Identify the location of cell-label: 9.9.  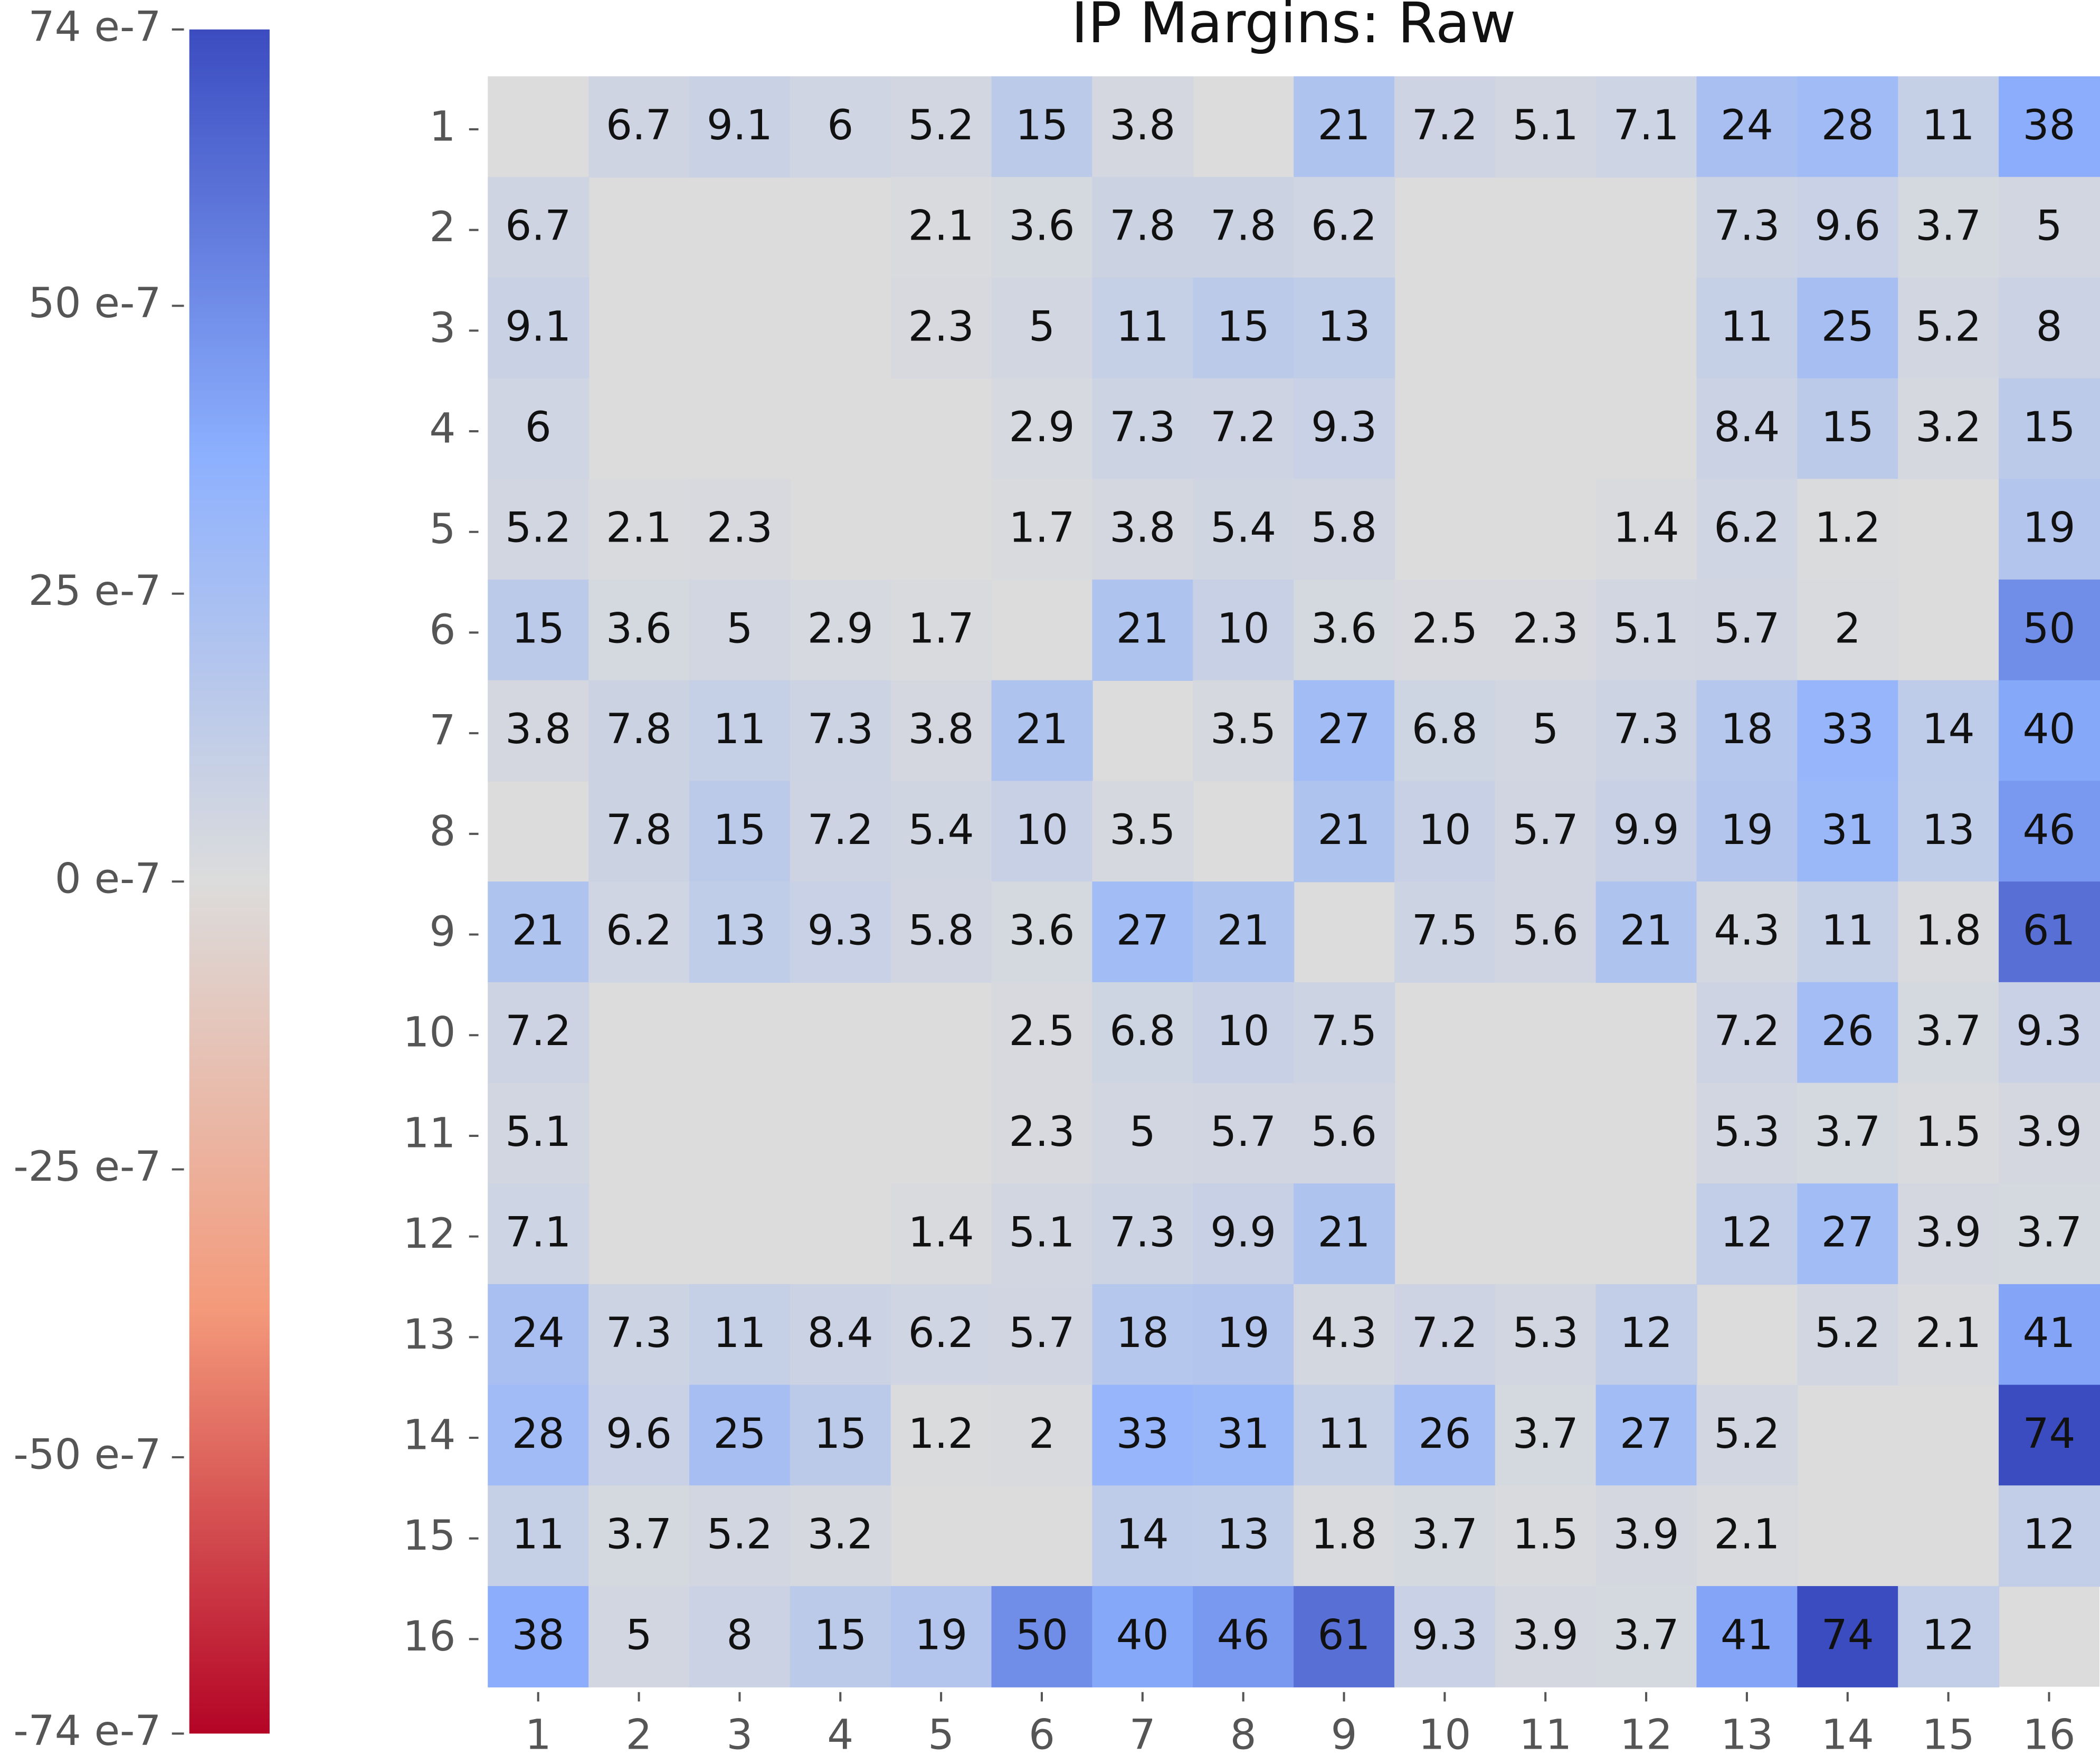
(1646, 829).